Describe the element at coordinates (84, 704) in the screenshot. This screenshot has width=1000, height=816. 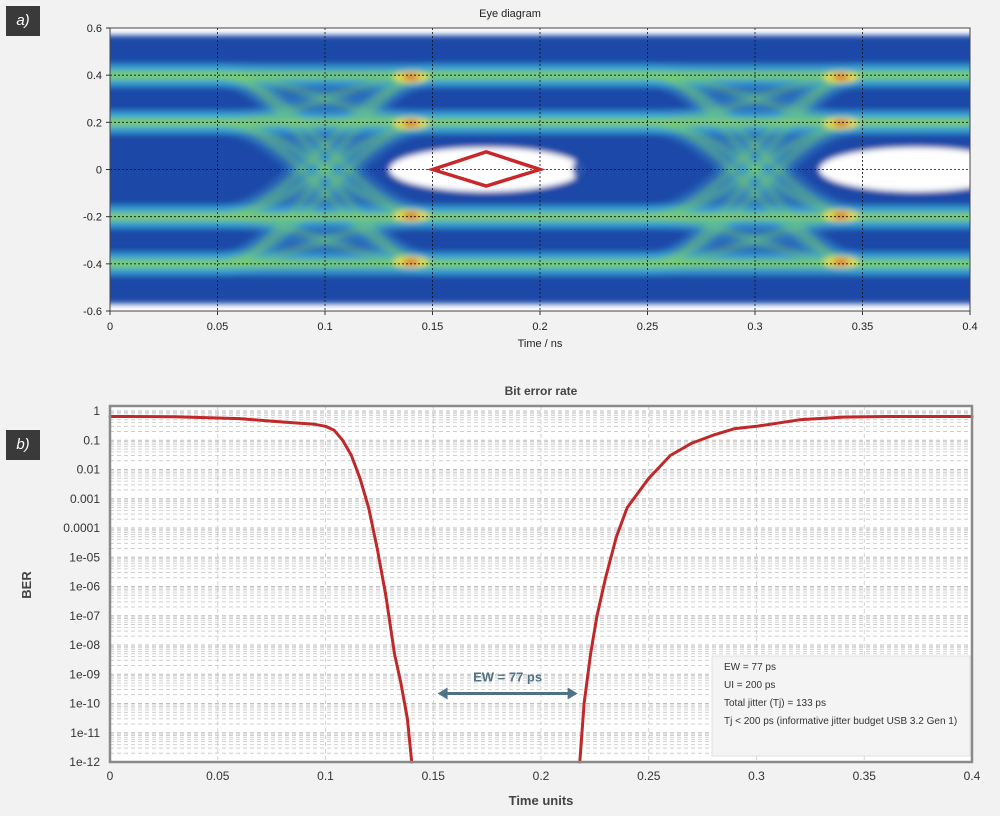
I see `ber-y-tick-label: 1e-10` at that location.